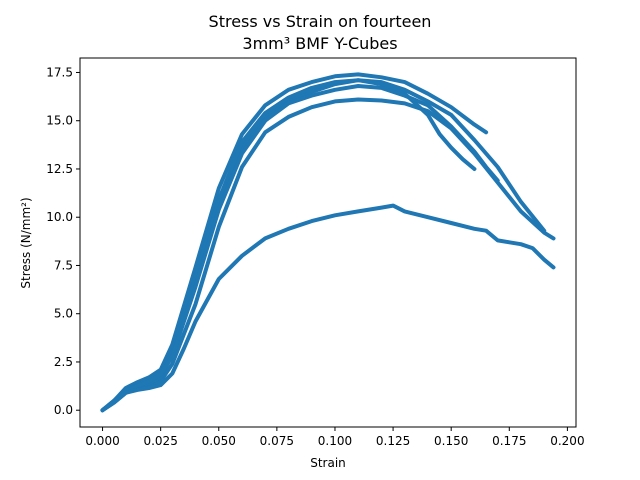  What do you see at coordinates (59, 169) in the screenshot?
I see `y-tick-label: 12.5` at bounding box center [59, 169].